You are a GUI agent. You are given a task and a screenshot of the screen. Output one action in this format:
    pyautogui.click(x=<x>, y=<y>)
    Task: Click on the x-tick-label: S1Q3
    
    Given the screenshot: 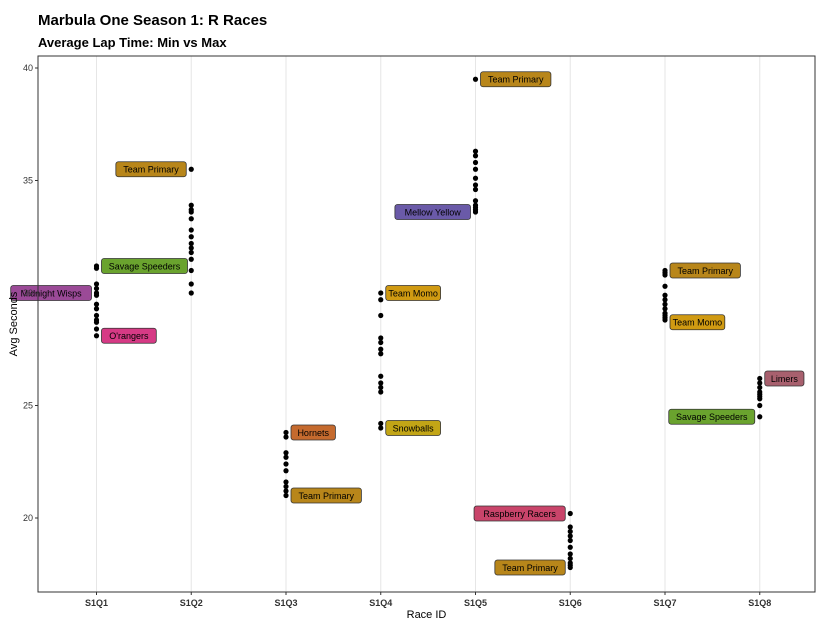 What is the action you would take?
    pyautogui.click(x=285, y=603)
    